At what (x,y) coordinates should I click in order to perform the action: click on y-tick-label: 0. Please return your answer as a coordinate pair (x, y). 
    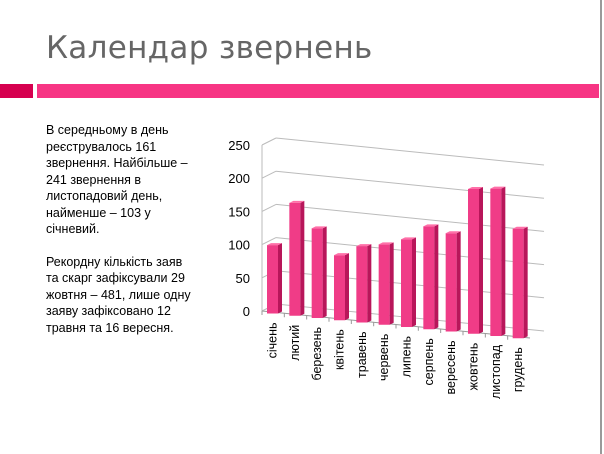
    Looking at the image, I should click on (246, 311).